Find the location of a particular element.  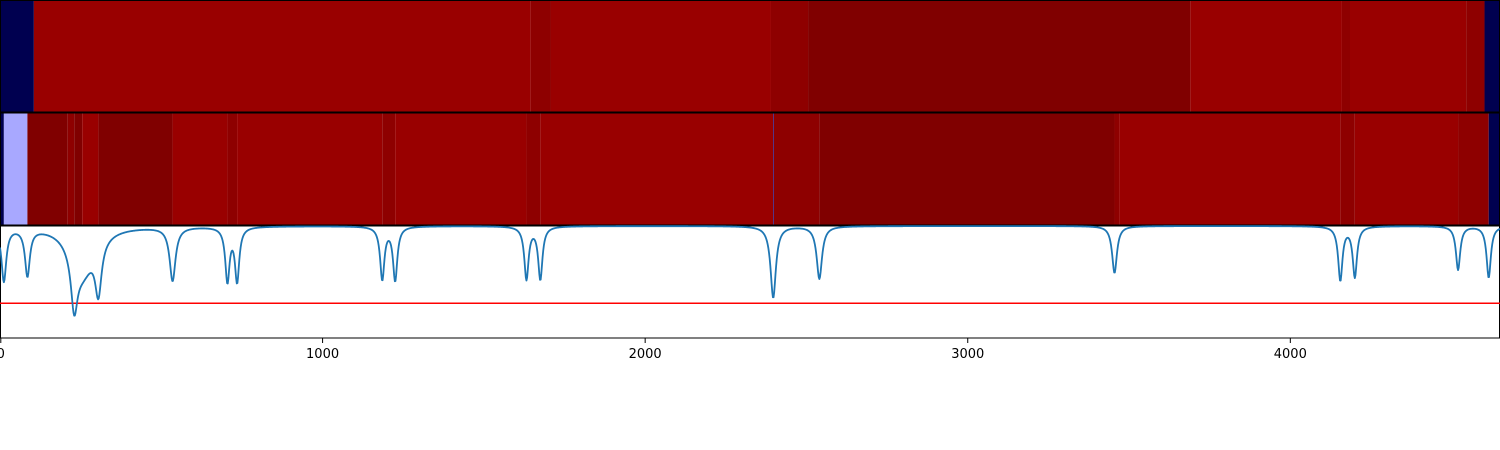

x-tick-label: 1000 is located at coordinates (322, 354).